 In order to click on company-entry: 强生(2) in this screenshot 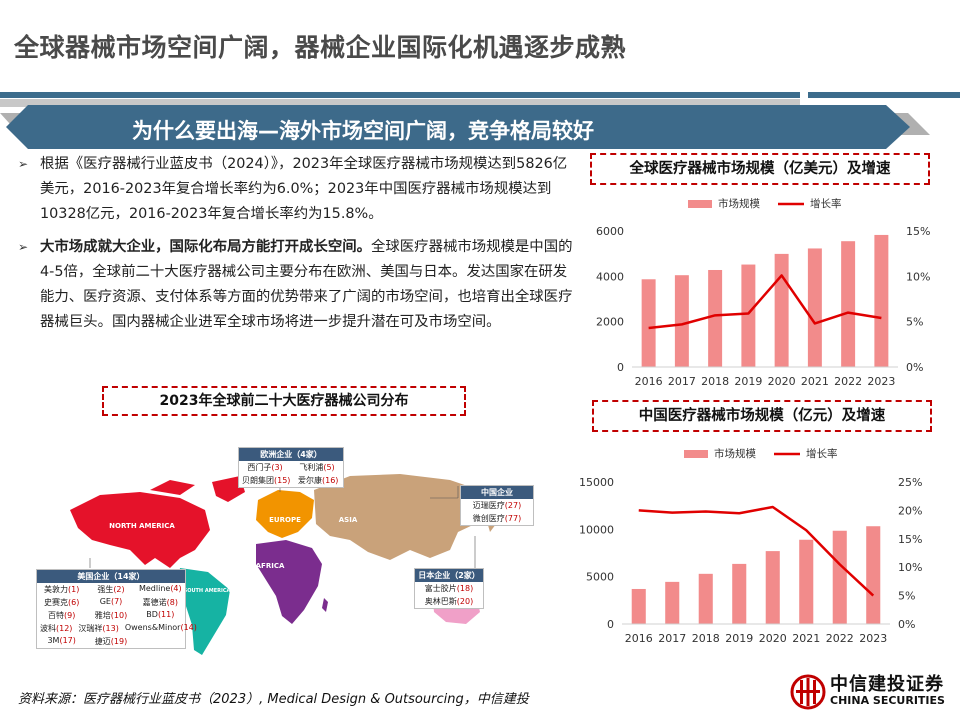, I will do `click(110, 589)`.